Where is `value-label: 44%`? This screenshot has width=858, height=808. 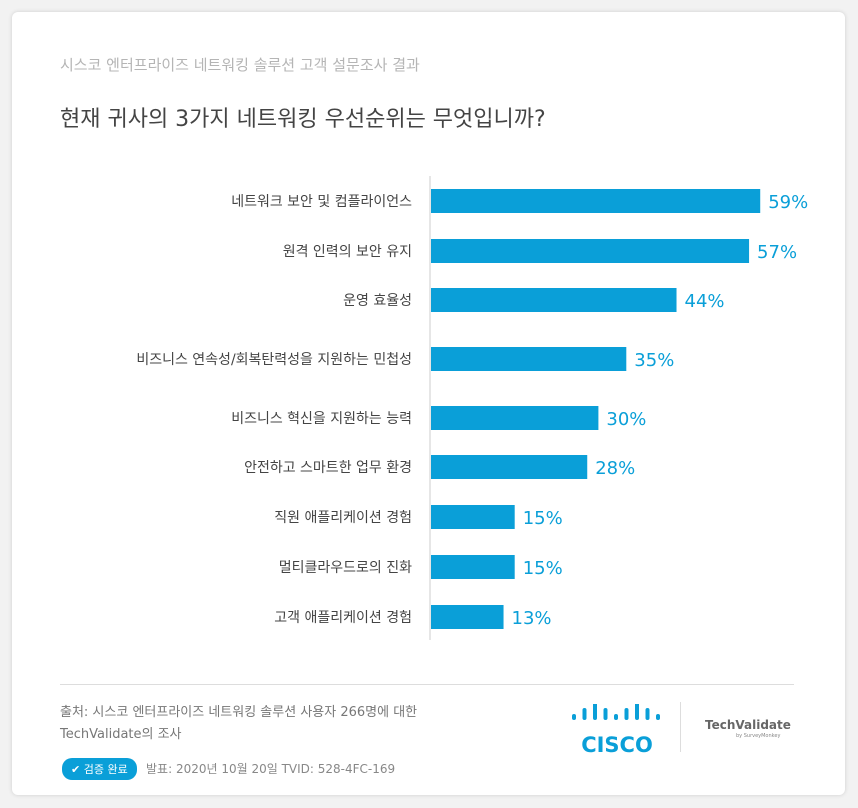
value-label: 44% is located at coordinates (705, 301).